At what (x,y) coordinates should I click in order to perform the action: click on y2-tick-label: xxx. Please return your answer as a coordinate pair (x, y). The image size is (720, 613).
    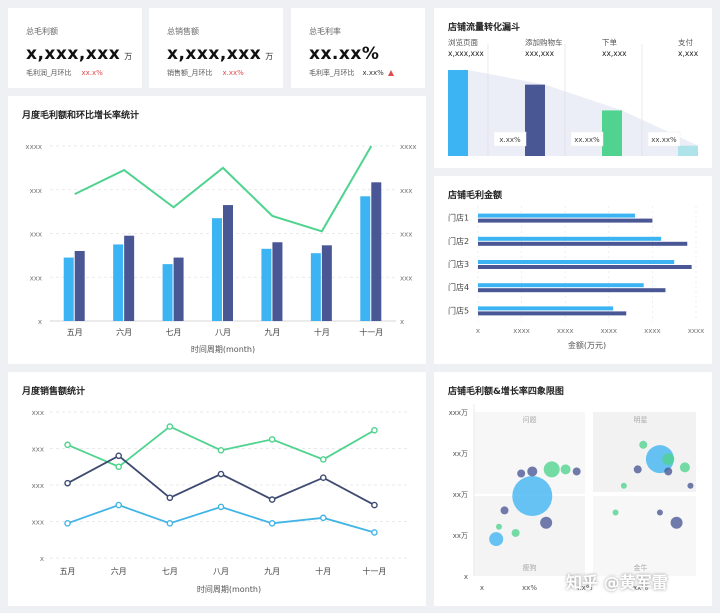
    Looking at the image, I should click on (406, 191).